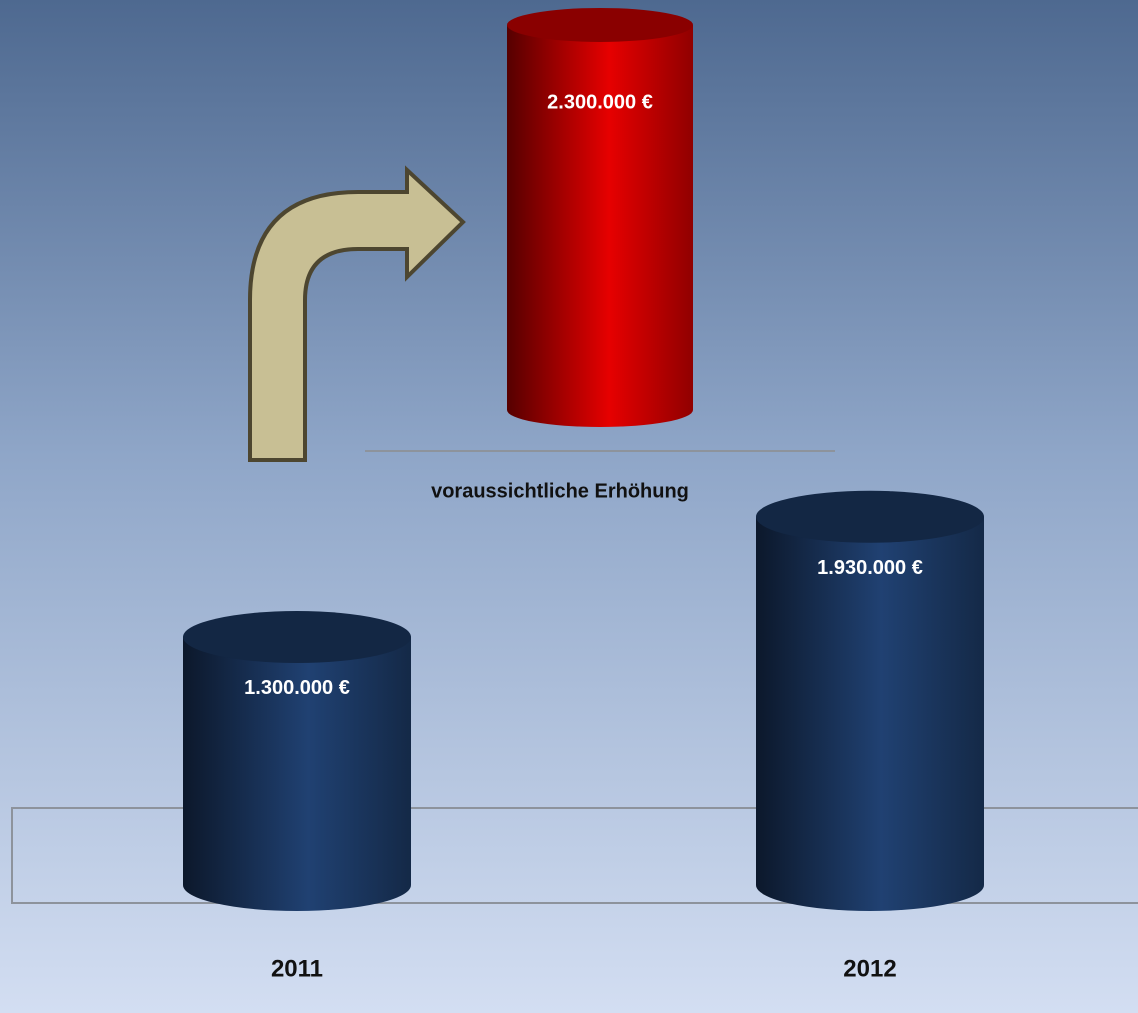 The height and width of the screenshot is (1013, 1138). I want to click on bent-arrow, so click(357, 313).